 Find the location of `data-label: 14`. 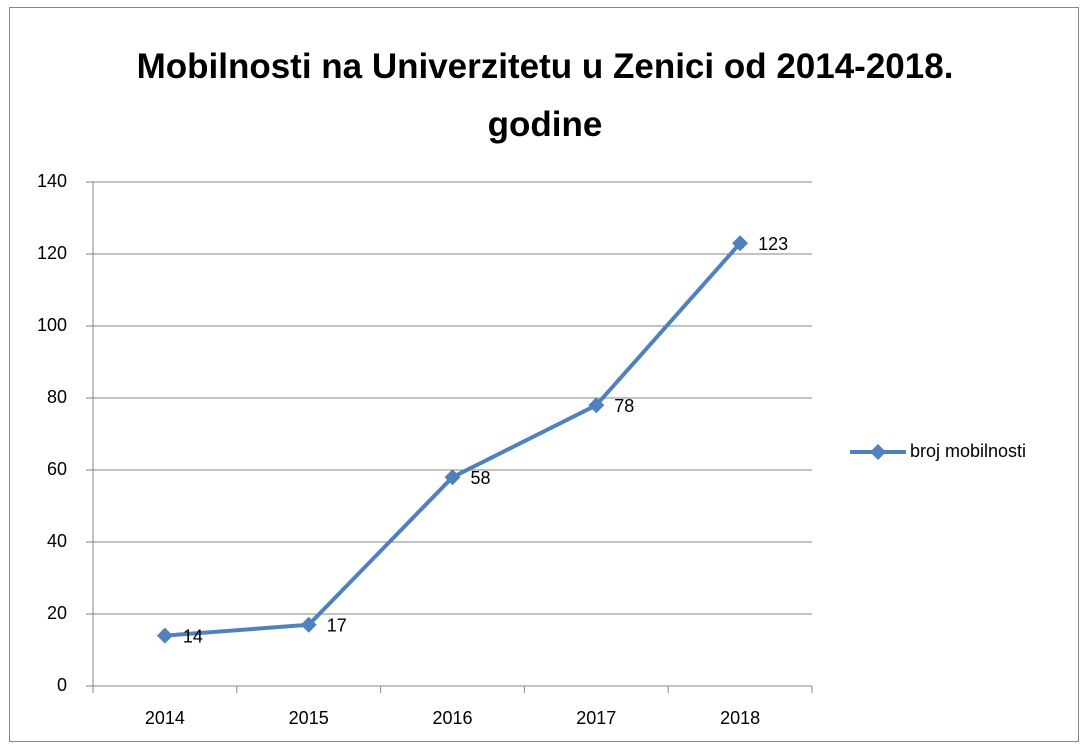

data-label: 14 is located at coordinates (193, 636).